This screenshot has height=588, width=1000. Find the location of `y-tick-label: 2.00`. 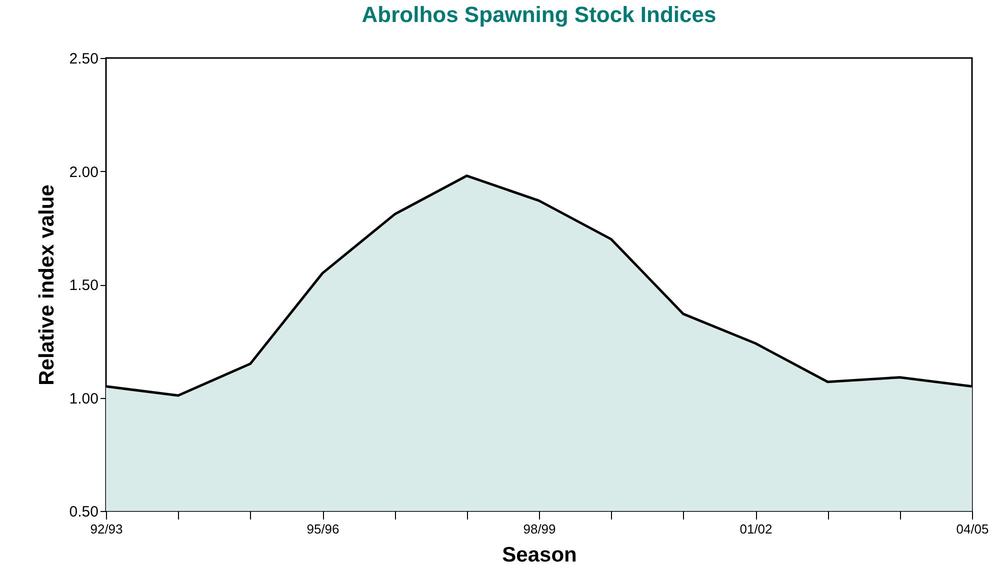

y-tick-label: 2.00 is located at coordinates (83, 172).